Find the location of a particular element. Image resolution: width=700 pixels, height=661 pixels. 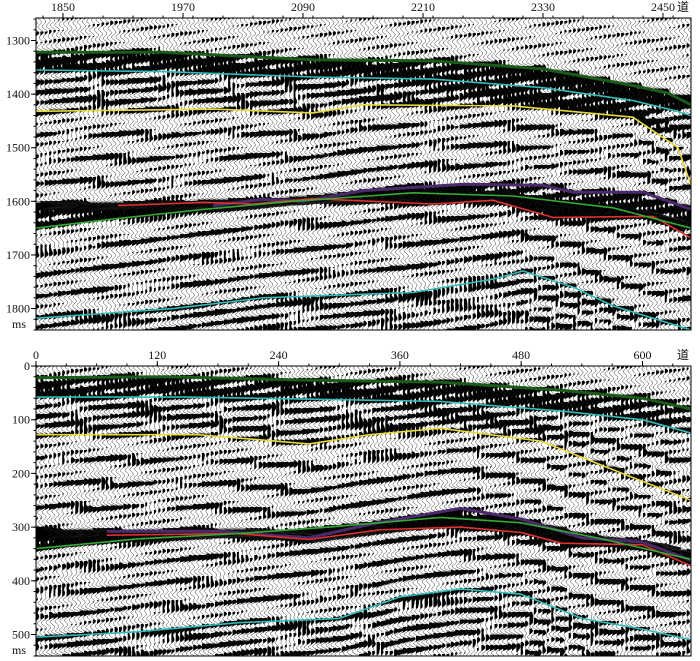

y-tick-label: 500 is located at coordinates (21, 635).